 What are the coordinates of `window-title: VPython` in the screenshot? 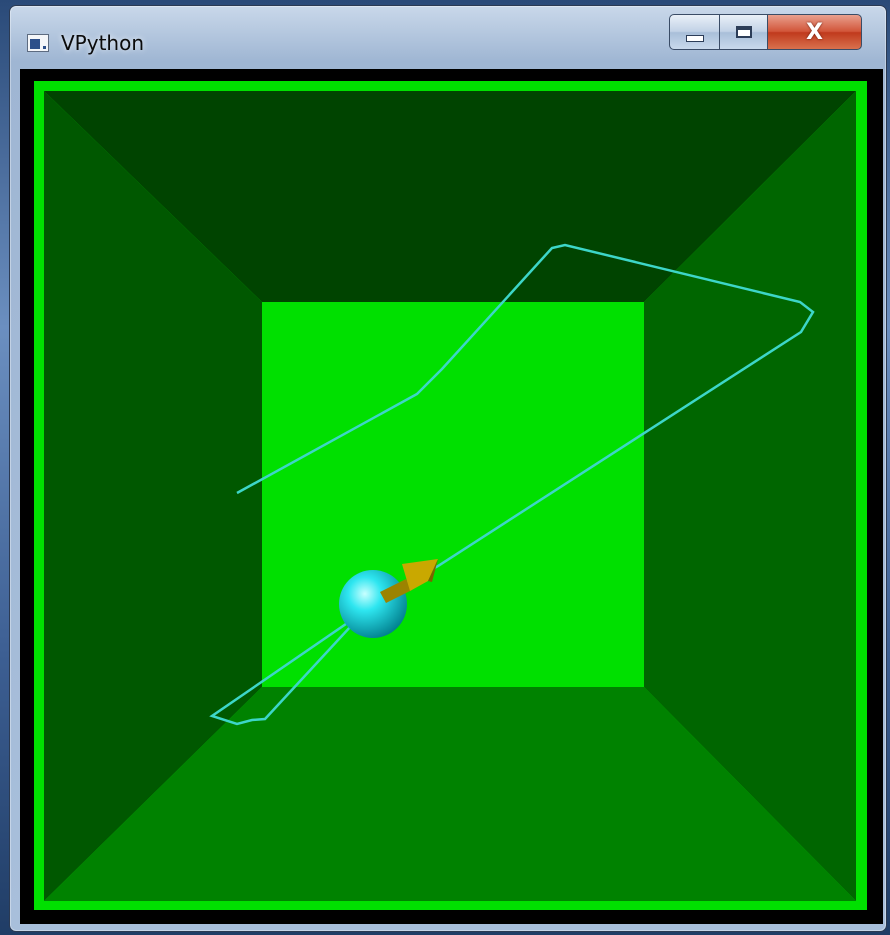 It's located at (103, 43).